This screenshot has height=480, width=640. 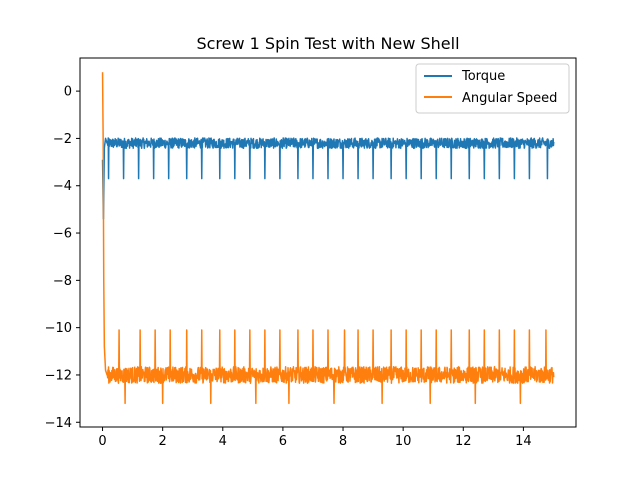 What do you see at coordinates (62, 234) in the screenshot?
I see `y-tick-label: −6` at bounding box center [62, 234].